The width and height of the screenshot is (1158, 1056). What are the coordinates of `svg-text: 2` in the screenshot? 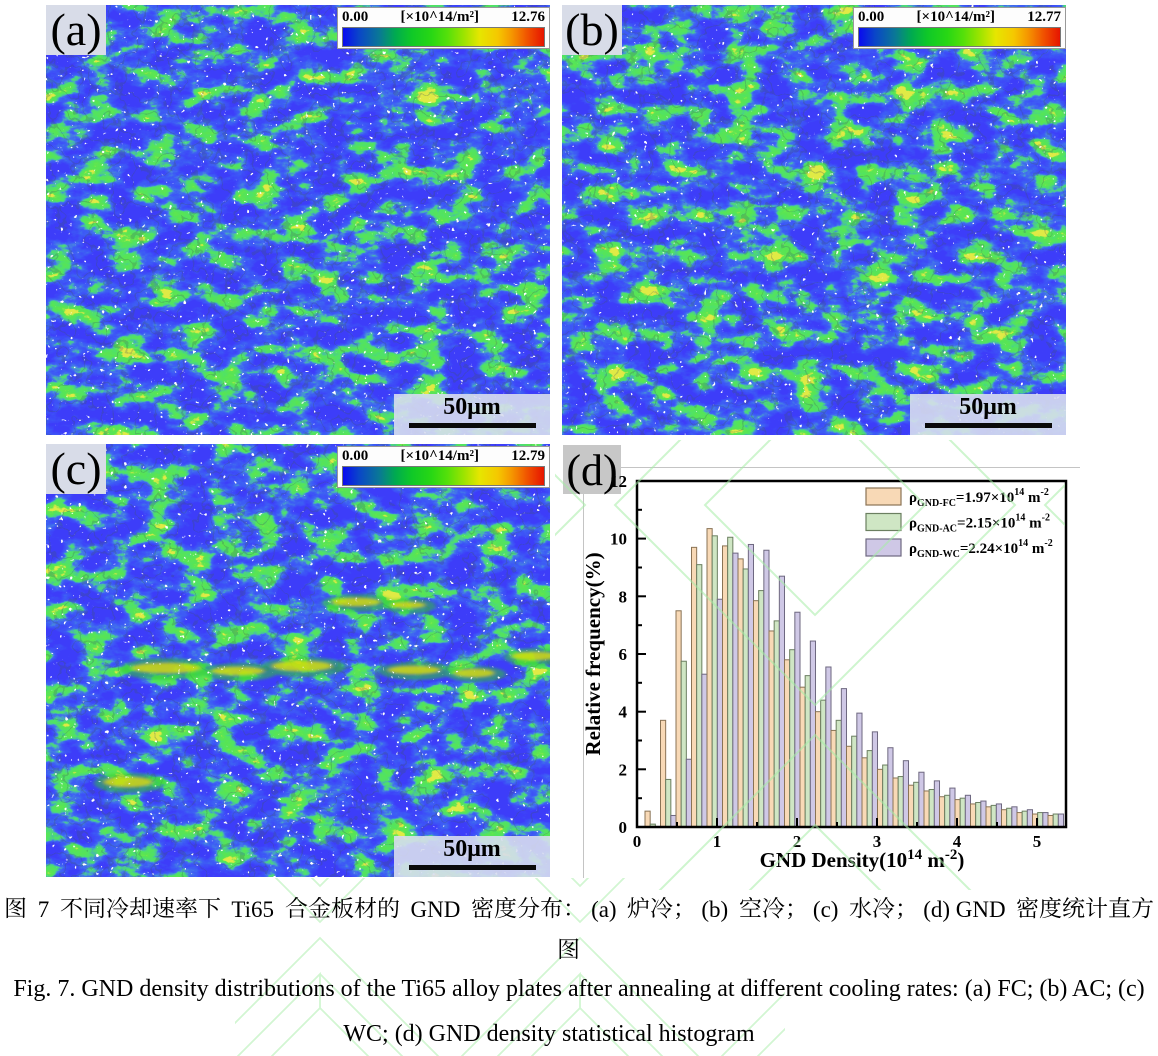 It's located at (623, 769).